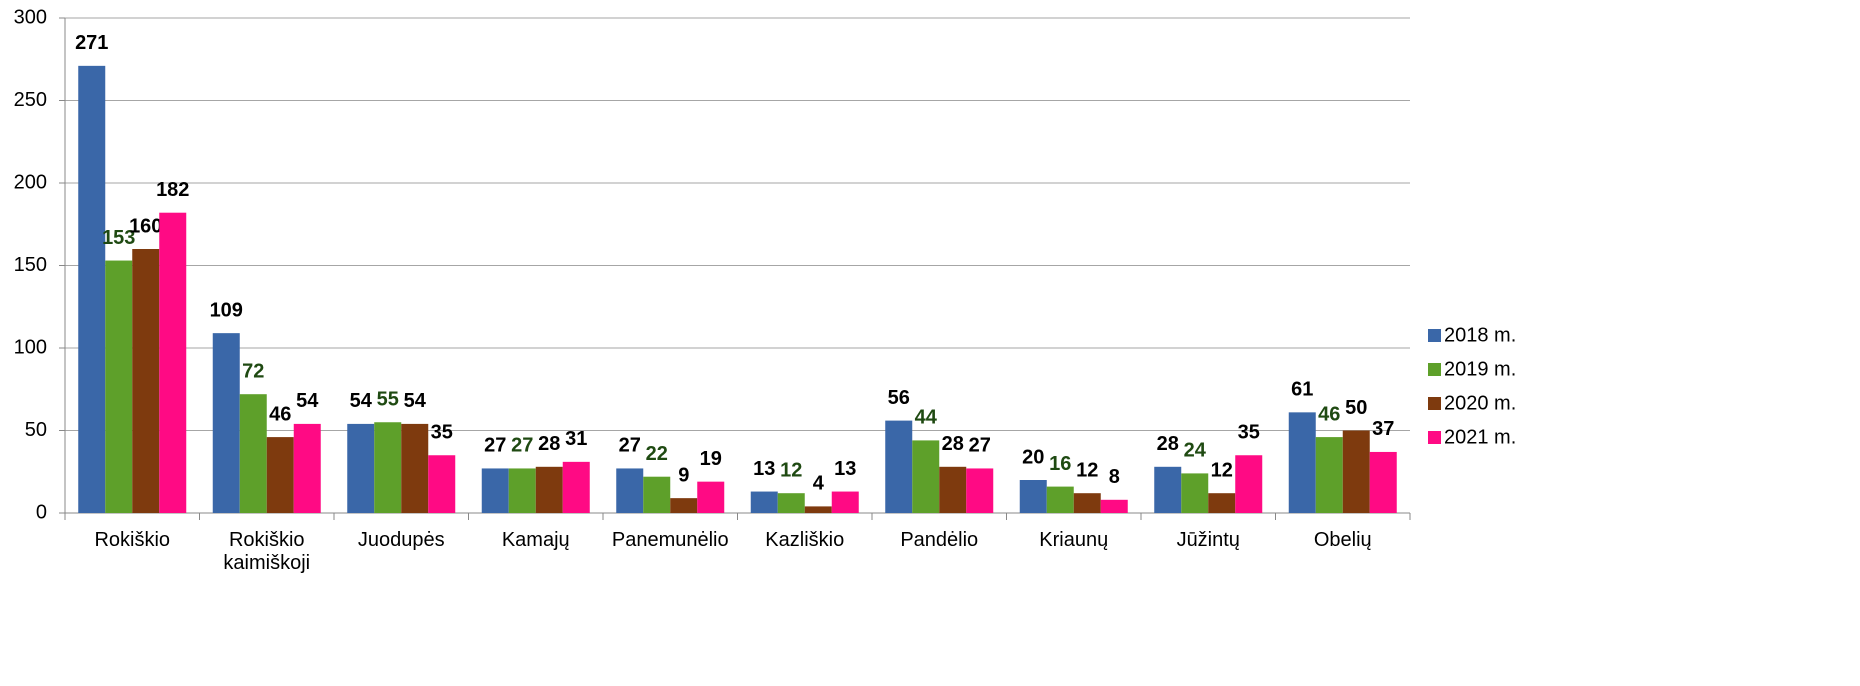 The height and width of the screenshot is (686, 1860). I want to click on x-tick-label: Obelių, so click(1342, 540).